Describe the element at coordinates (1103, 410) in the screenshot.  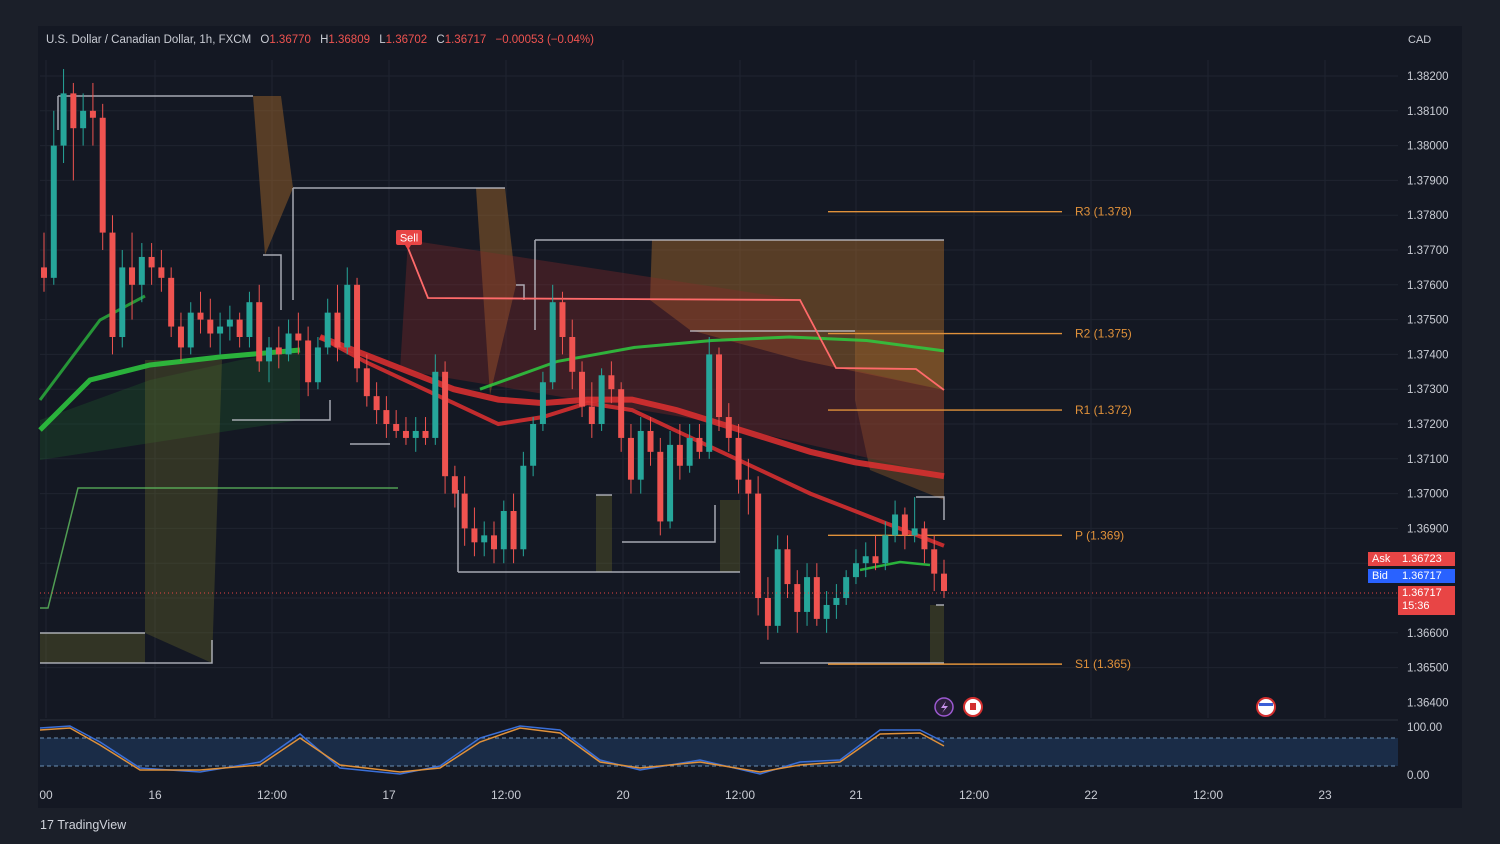
I see `pivot-level-label: R1 (1.372)` at that location.